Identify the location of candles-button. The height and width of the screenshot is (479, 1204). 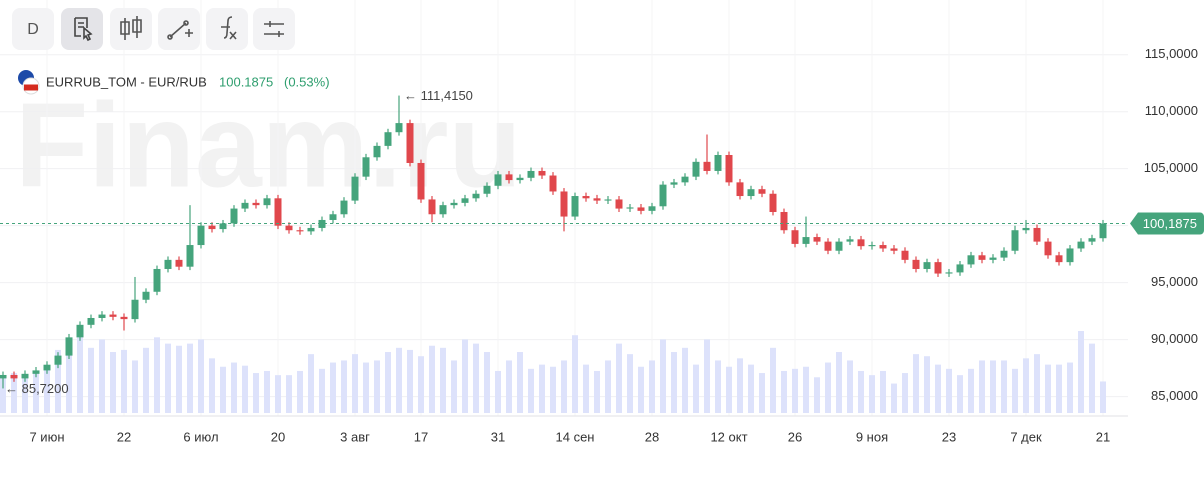
(131, 29).